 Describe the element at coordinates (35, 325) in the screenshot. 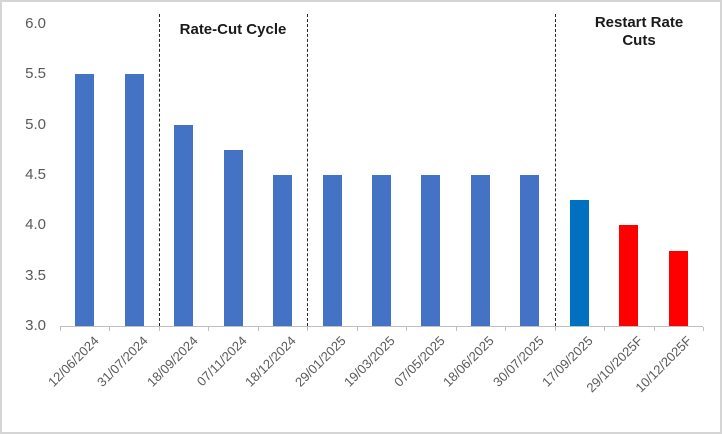

I see `y-tick-label: 3.0` at that location.